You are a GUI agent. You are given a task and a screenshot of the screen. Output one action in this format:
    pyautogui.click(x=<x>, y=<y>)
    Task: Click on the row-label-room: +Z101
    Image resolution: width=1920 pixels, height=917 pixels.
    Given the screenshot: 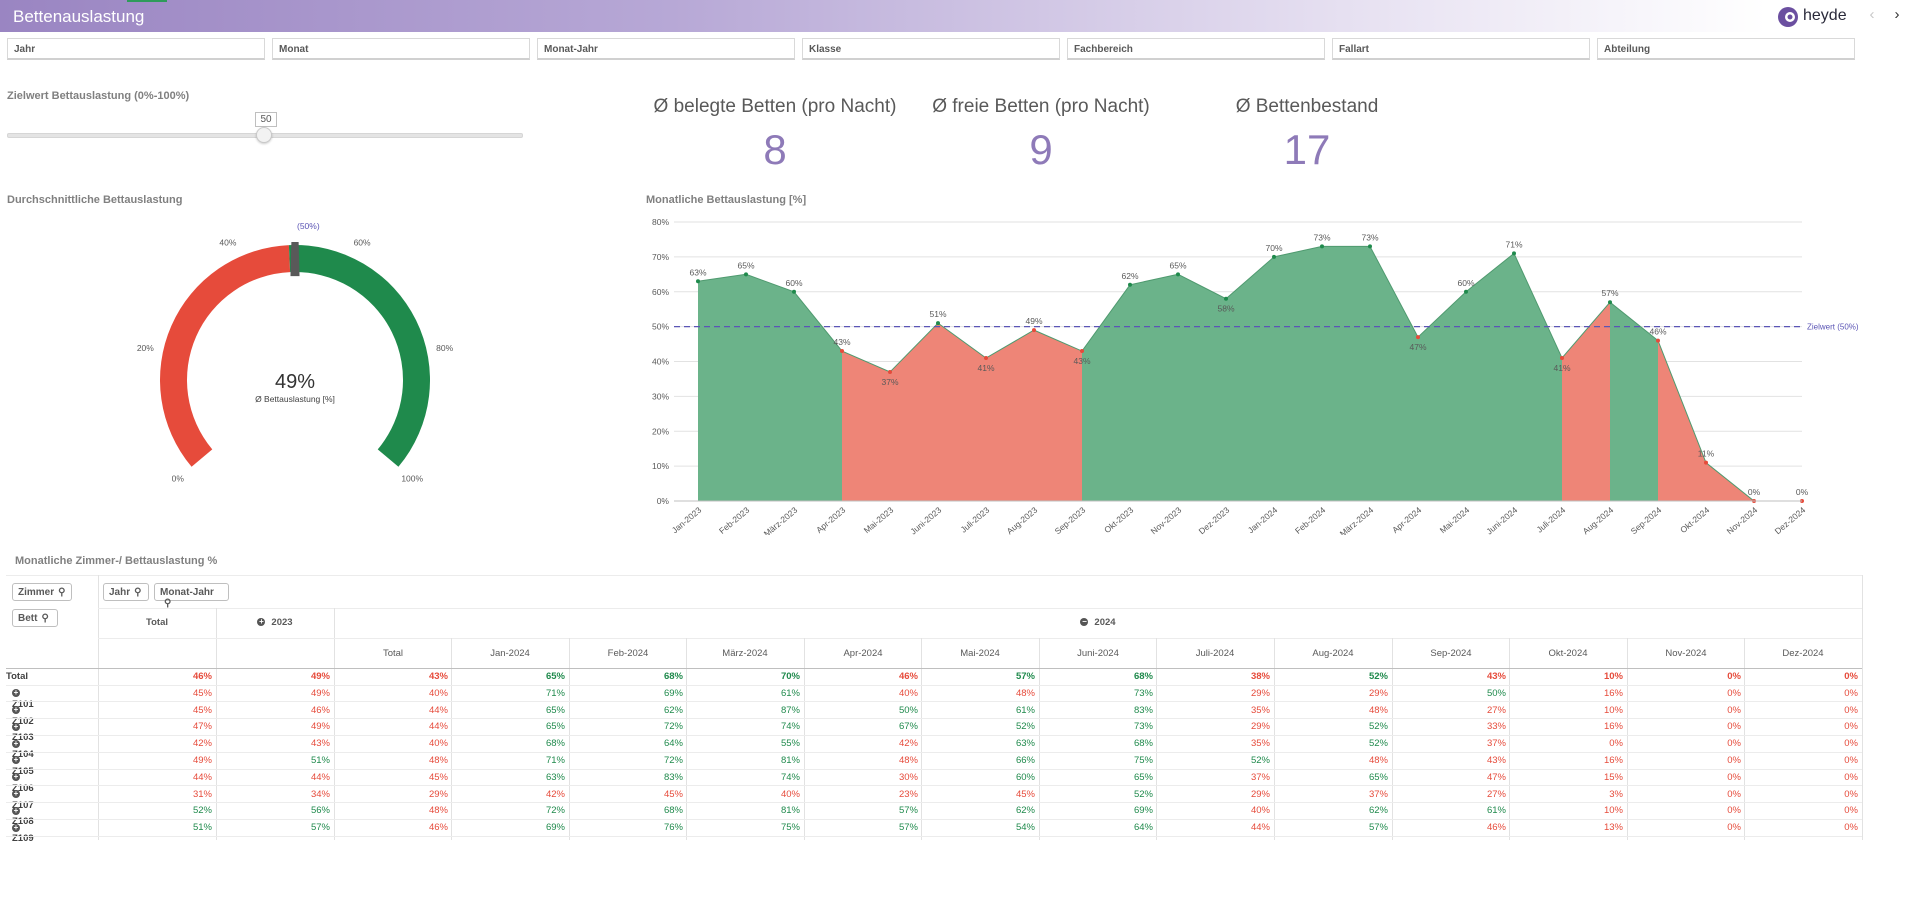 What is the action you would take?
    pyautogui.click(x=23, y=699)
    